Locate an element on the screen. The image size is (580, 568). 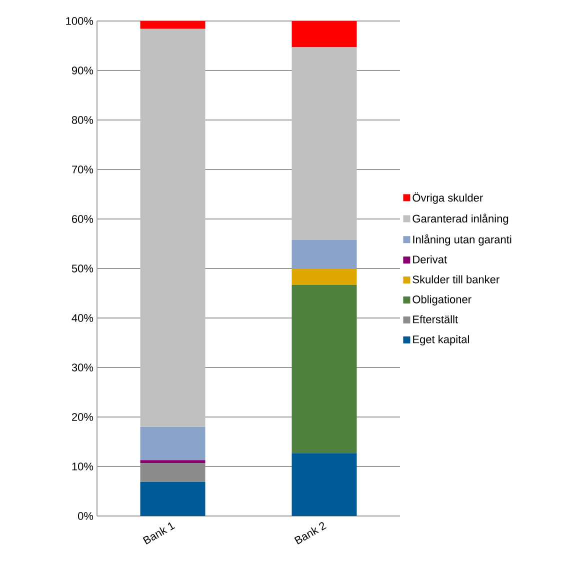
y-tick-label: 50% is located at coordinates (83, 268).